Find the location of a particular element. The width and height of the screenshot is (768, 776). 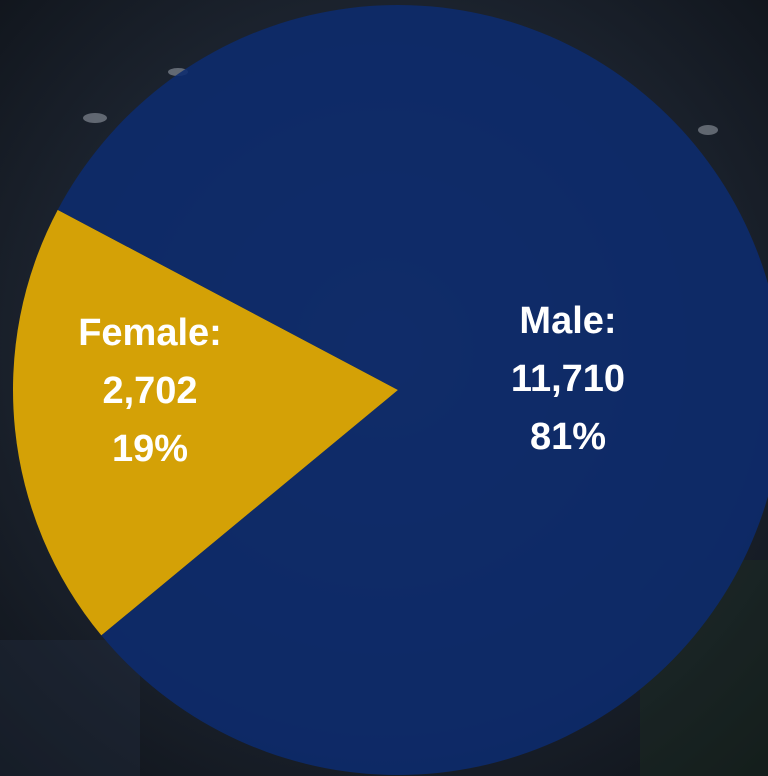

slice-percent-label: 81% is located at coordinates (568, 437).